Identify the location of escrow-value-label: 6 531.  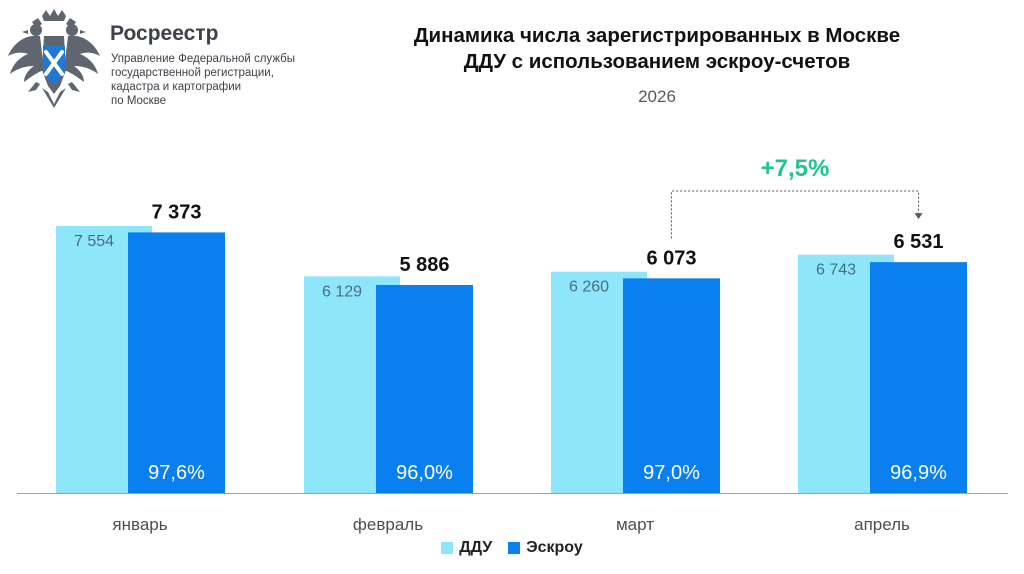
(918, 242).